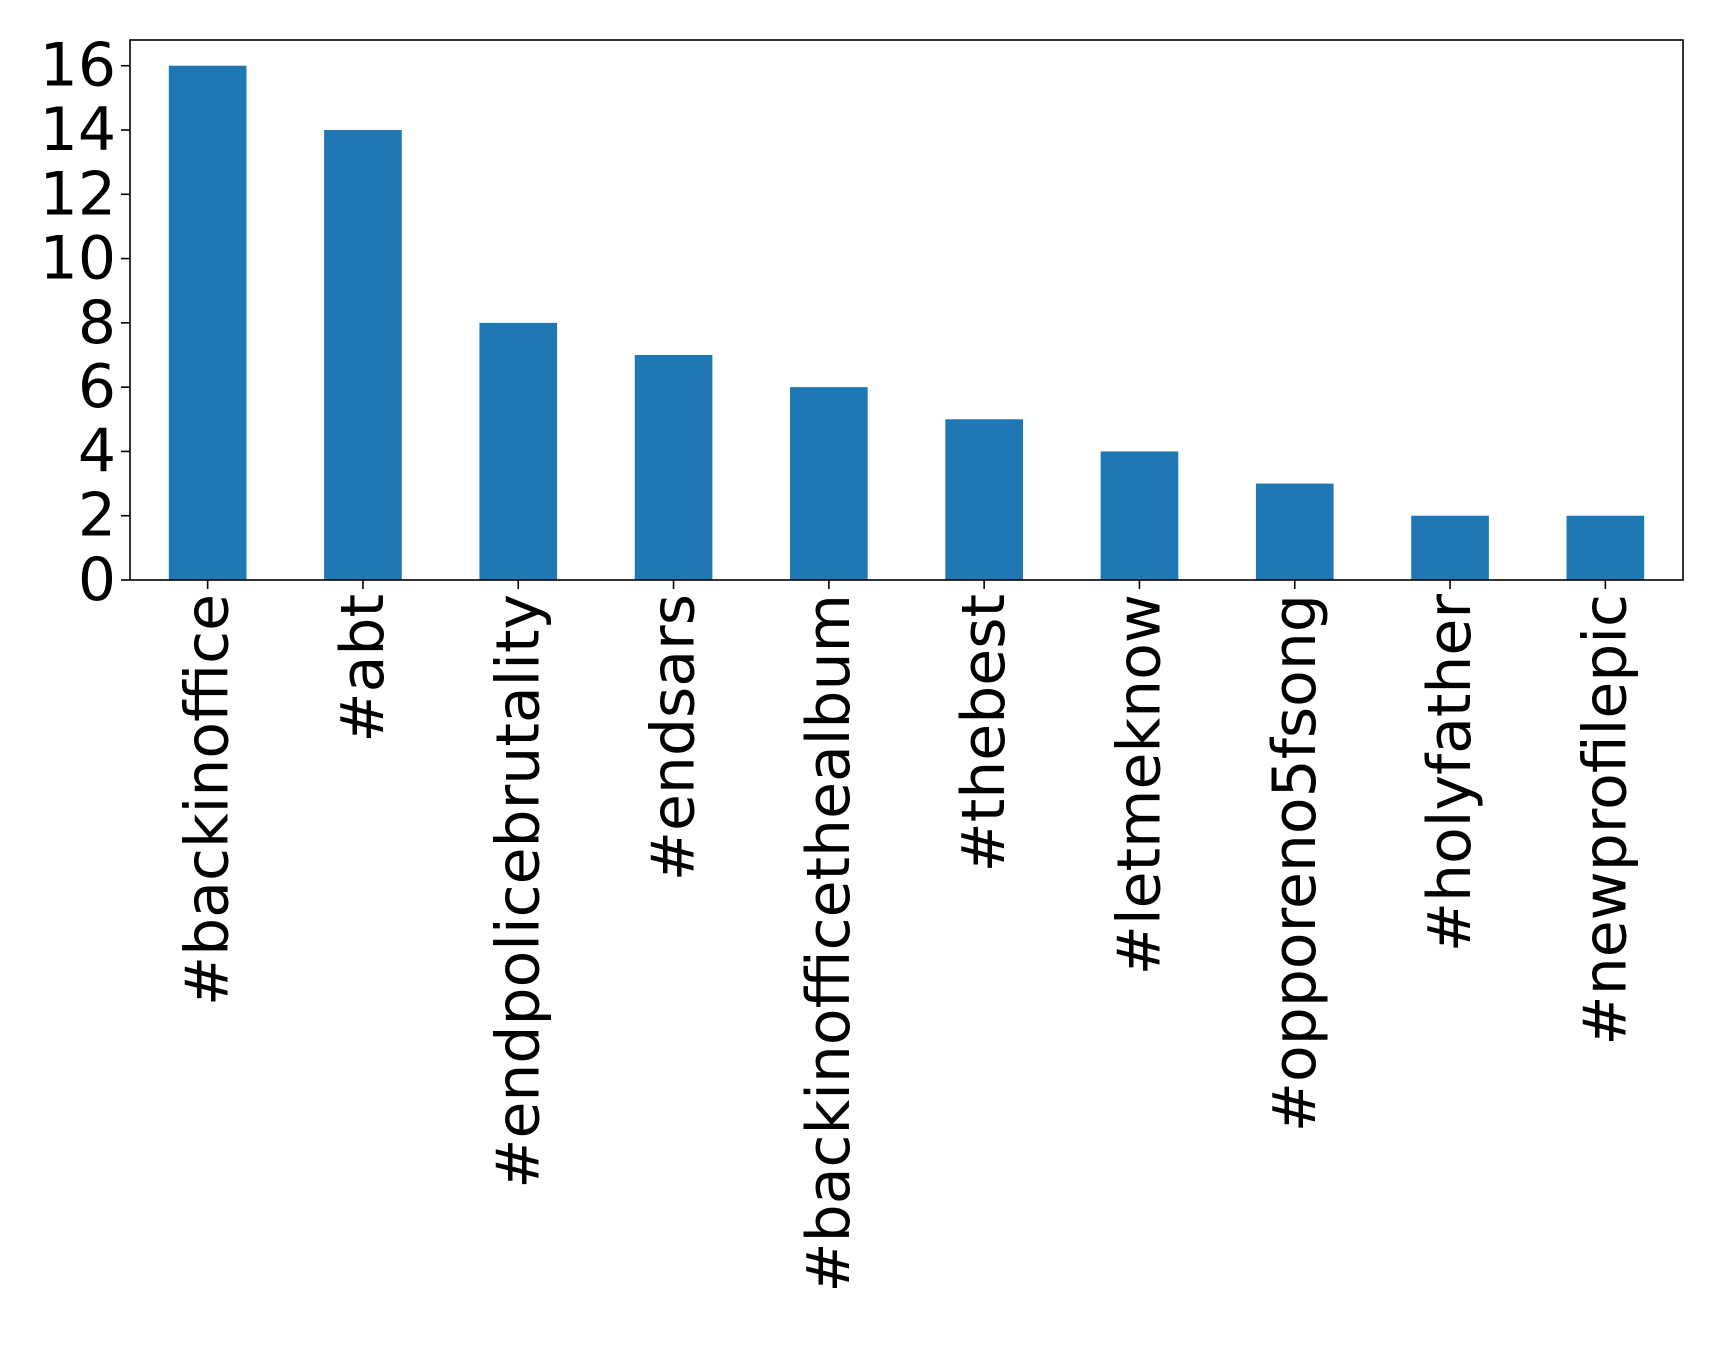  What do you see at coordinates (674, 737) in the screenshot?
I see `x-tick-label: #endsars` at bounding box center [674, 737].